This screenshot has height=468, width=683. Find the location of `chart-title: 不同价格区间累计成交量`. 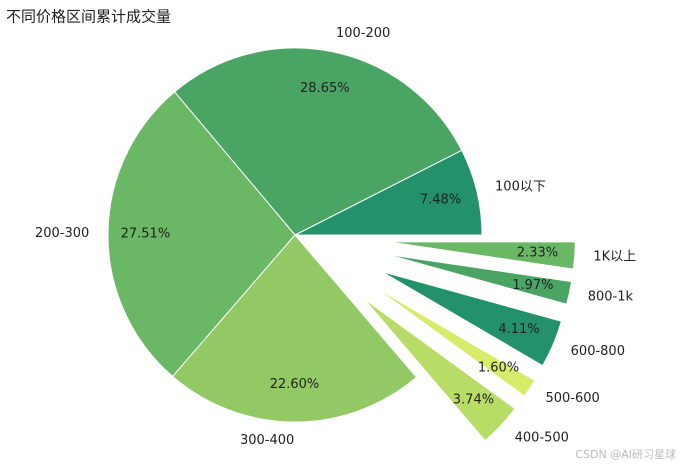

chart-title: 不同价格区间累计成交量 is located at coordinates (88, 17).